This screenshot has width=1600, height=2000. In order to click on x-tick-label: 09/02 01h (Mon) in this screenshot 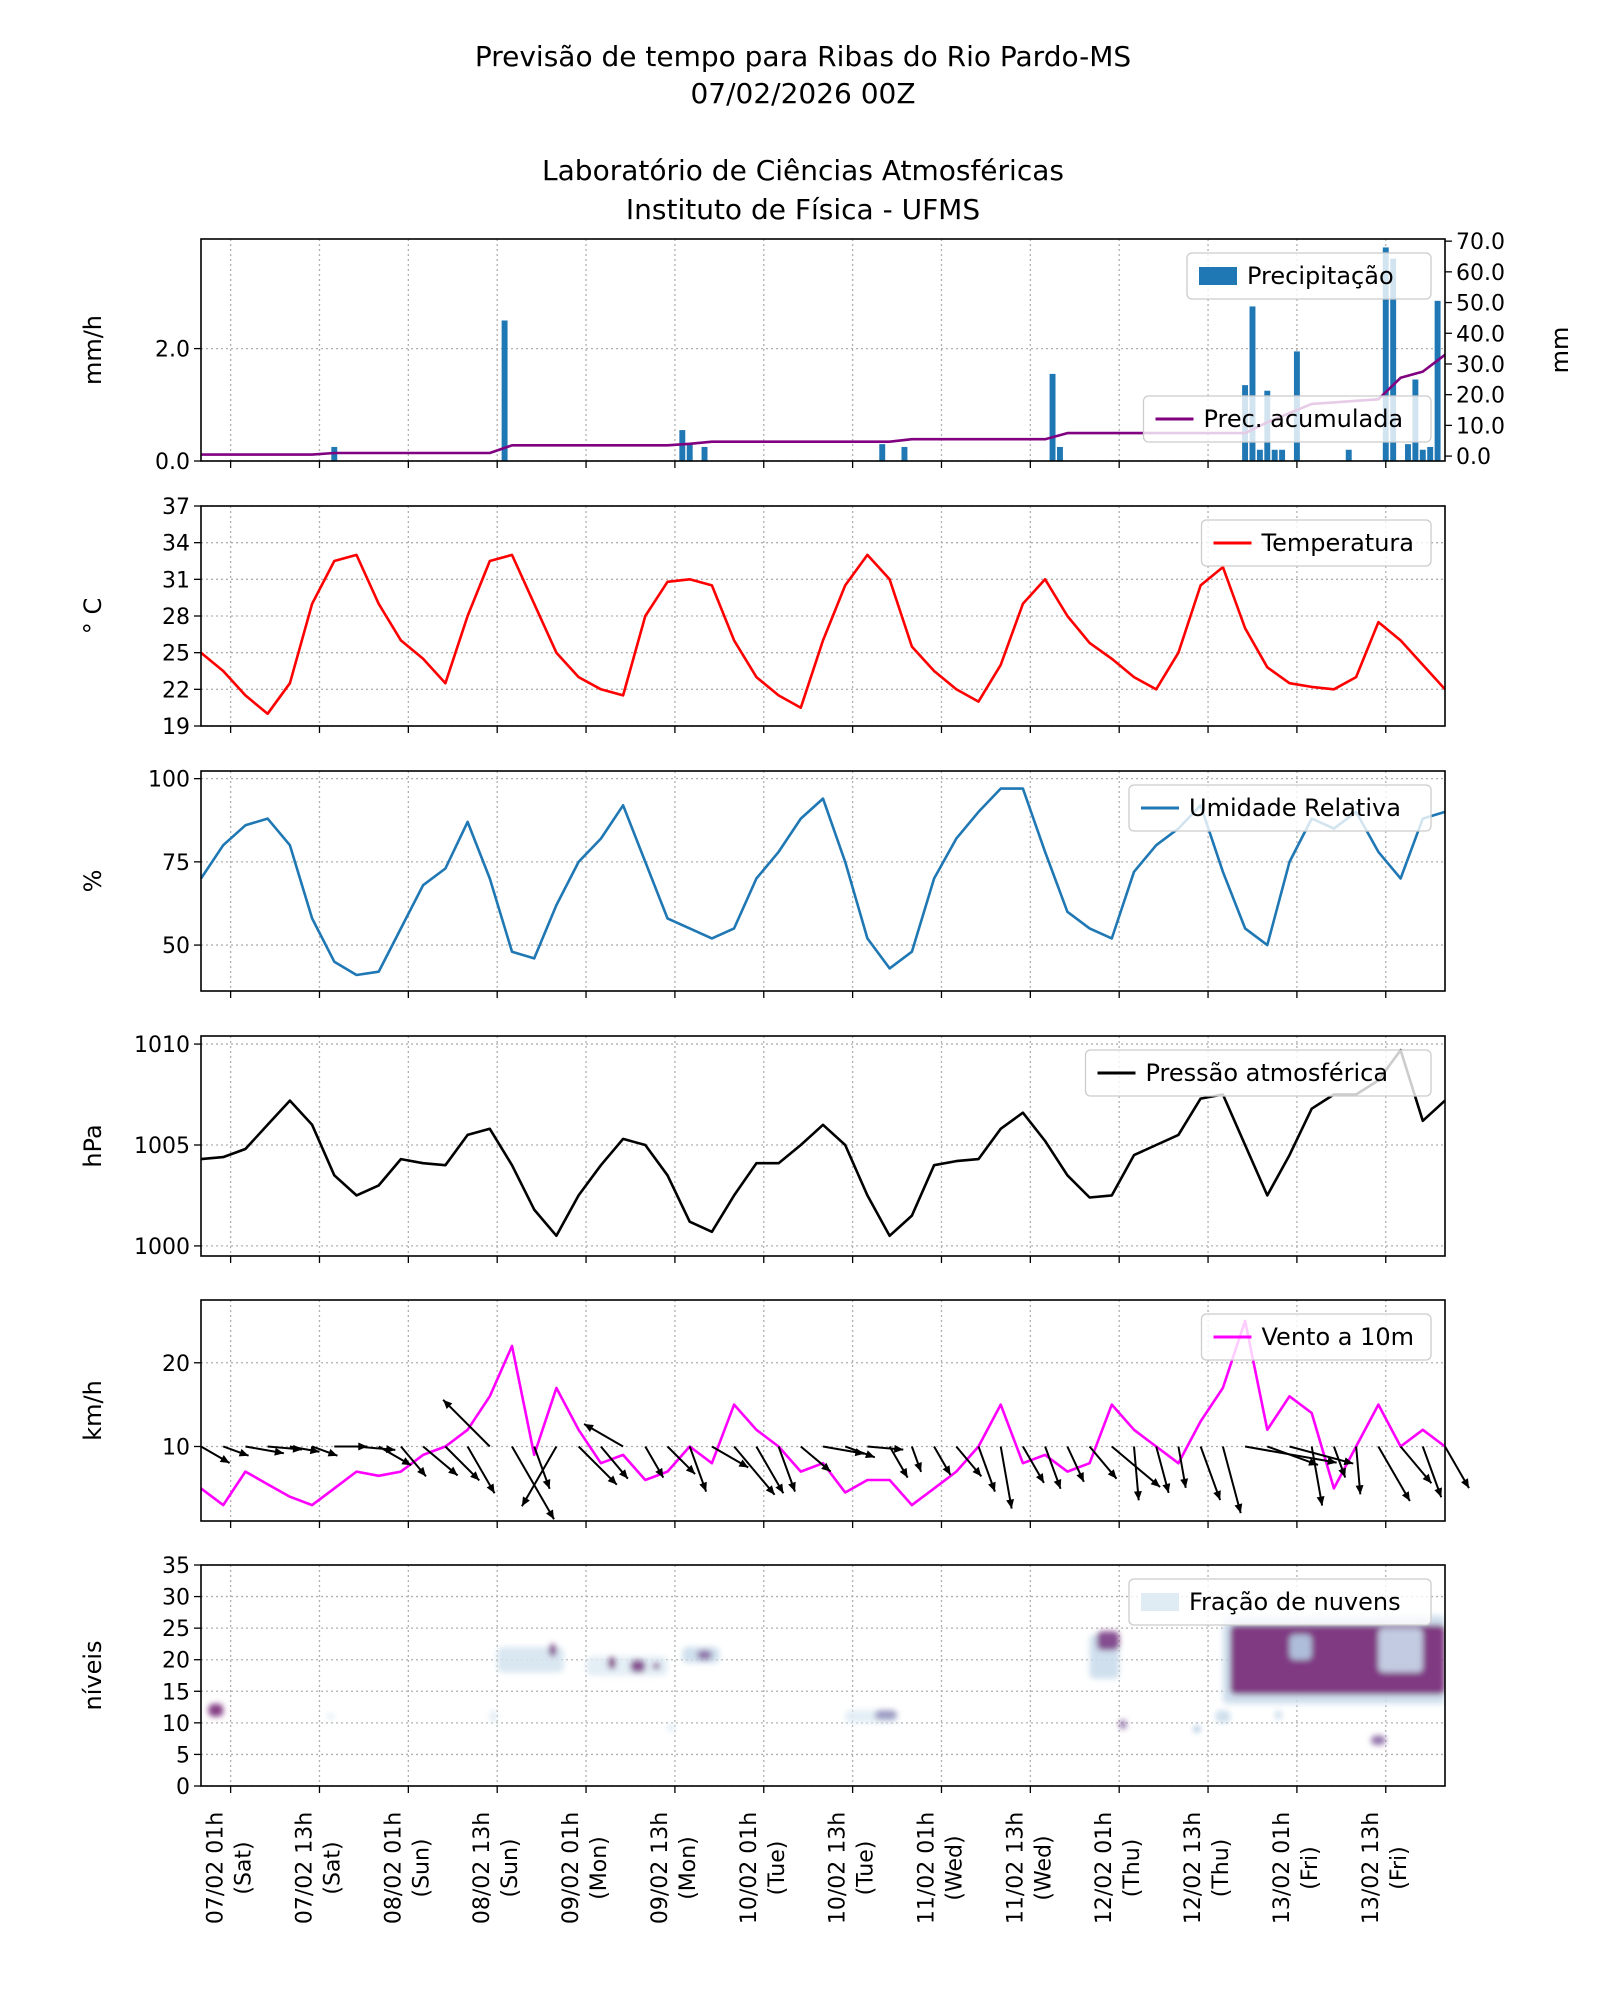, I will do `click(585, 1868)`.